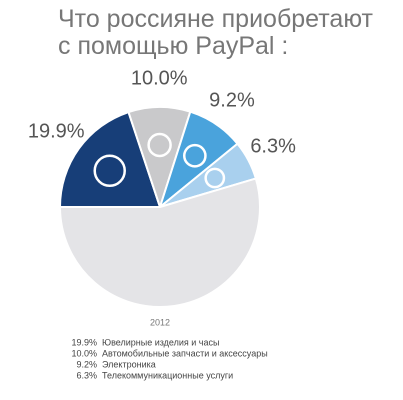 The height and width of the screenshot is (400, 403). What do you see at coordinates (232, 100) in the screenshot?
I see `data-label: 9.2%` at bounding box center [232, 100].